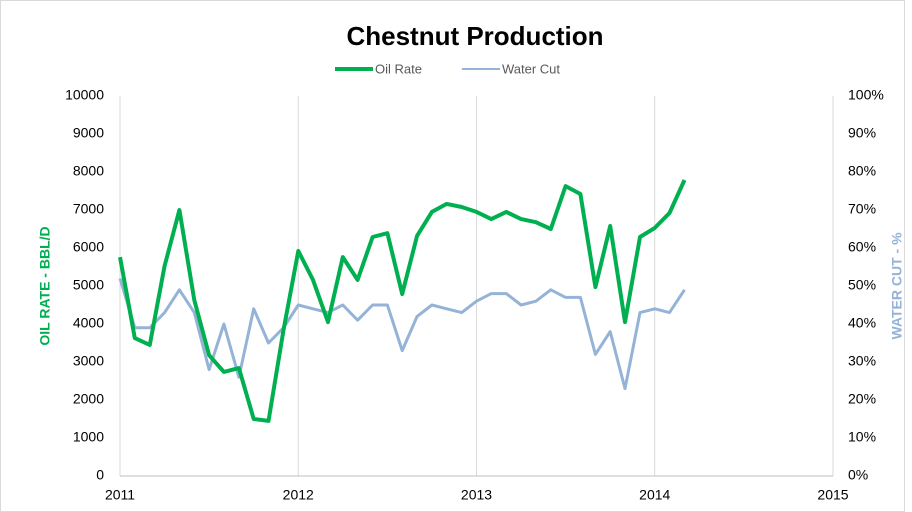 This screenshot has width=912, height=512. Describe the element at coordinates (88, 247) in the screenshot. I see `y-tick-label: 6000` at that location.